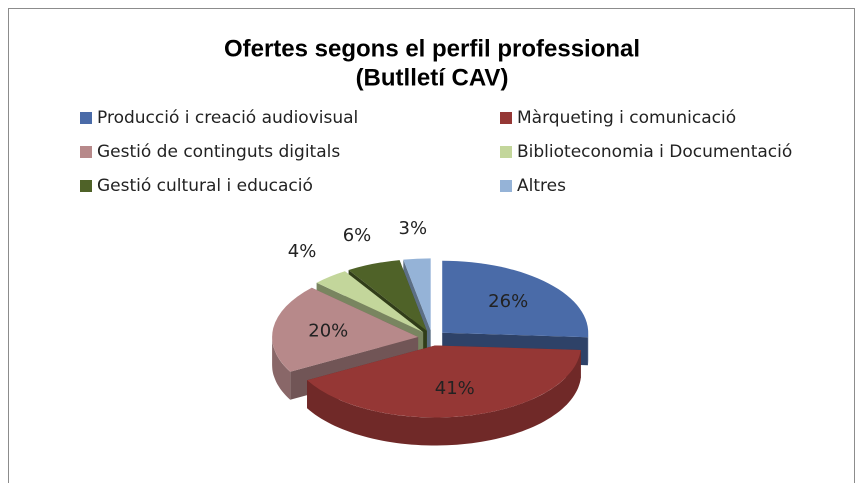 This screenshot has height=483, width=863. What do you see at coordinates (654, 152) in the screenshot?
I see `legend-label: Biblioteconomia i Documentació` at bounding box center [654, 152].